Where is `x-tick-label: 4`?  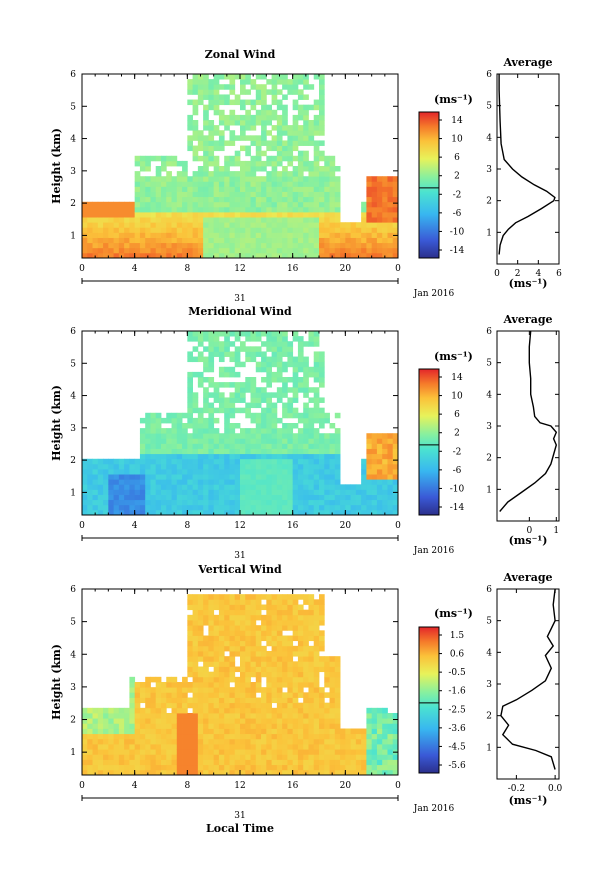 x-tick-label: 4 is located at coordinates (135, 526).